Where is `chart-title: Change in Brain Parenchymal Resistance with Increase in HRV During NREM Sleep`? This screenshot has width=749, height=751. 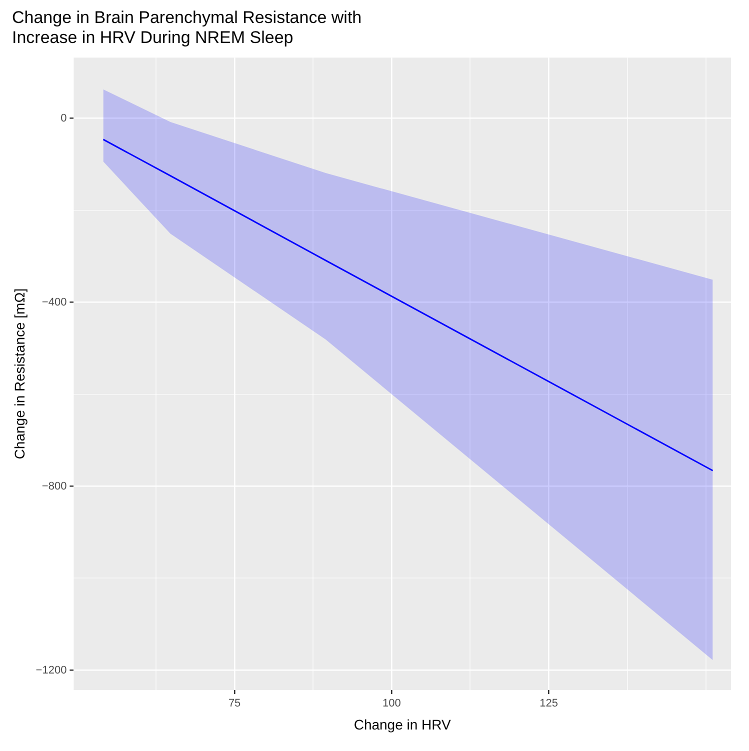 chart-title: Change in Brain Parenchymal Resistance with Increase in HRV During NREM Sleep is located at coordinates (187, 28).